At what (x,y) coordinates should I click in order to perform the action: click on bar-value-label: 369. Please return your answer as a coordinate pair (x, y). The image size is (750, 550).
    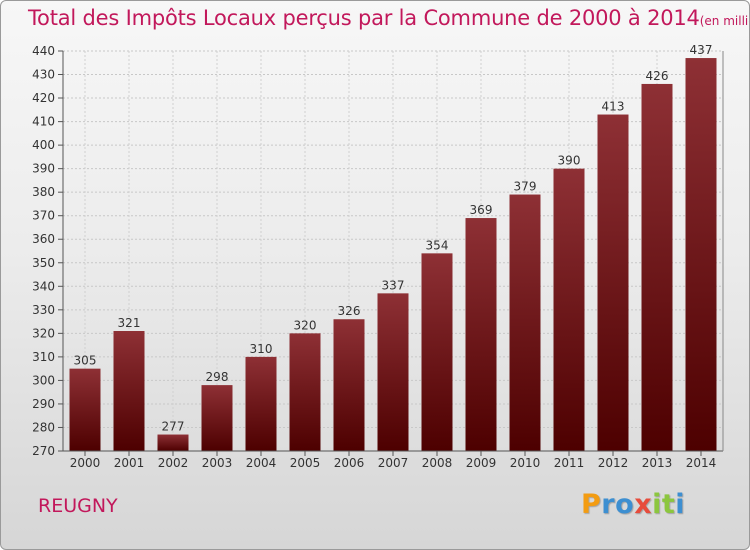
    Looking at the image, I should click on (481, 210).